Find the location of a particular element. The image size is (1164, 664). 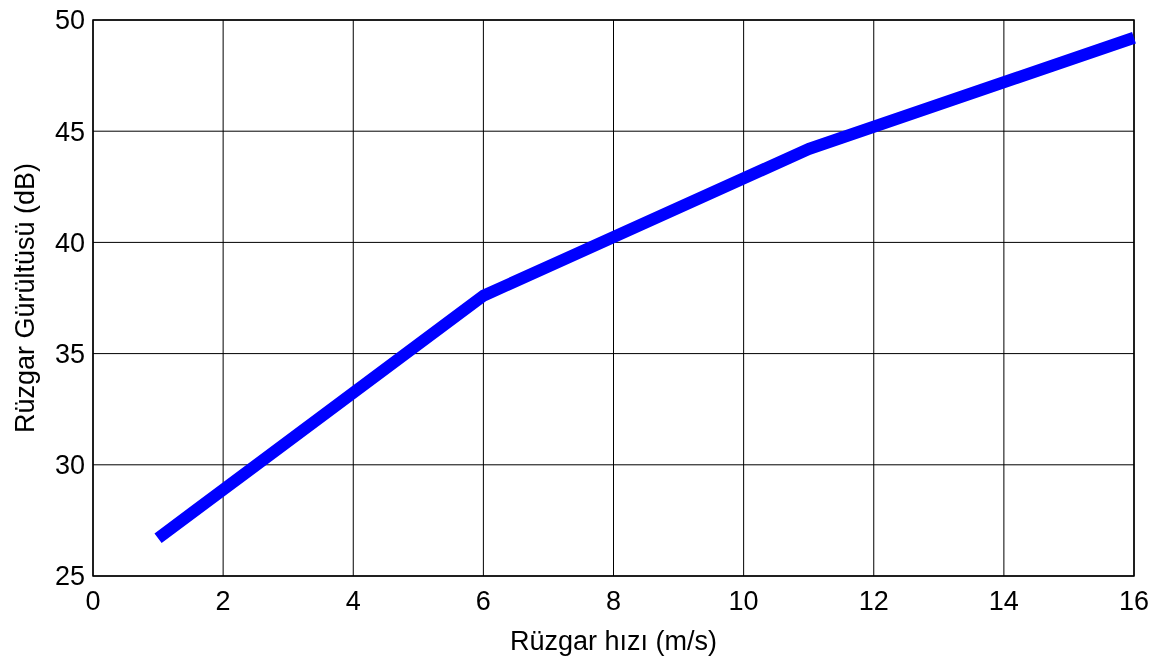

x-axis-title: Rüzgar hızı (m/s) is located at coordinates (613, 641).